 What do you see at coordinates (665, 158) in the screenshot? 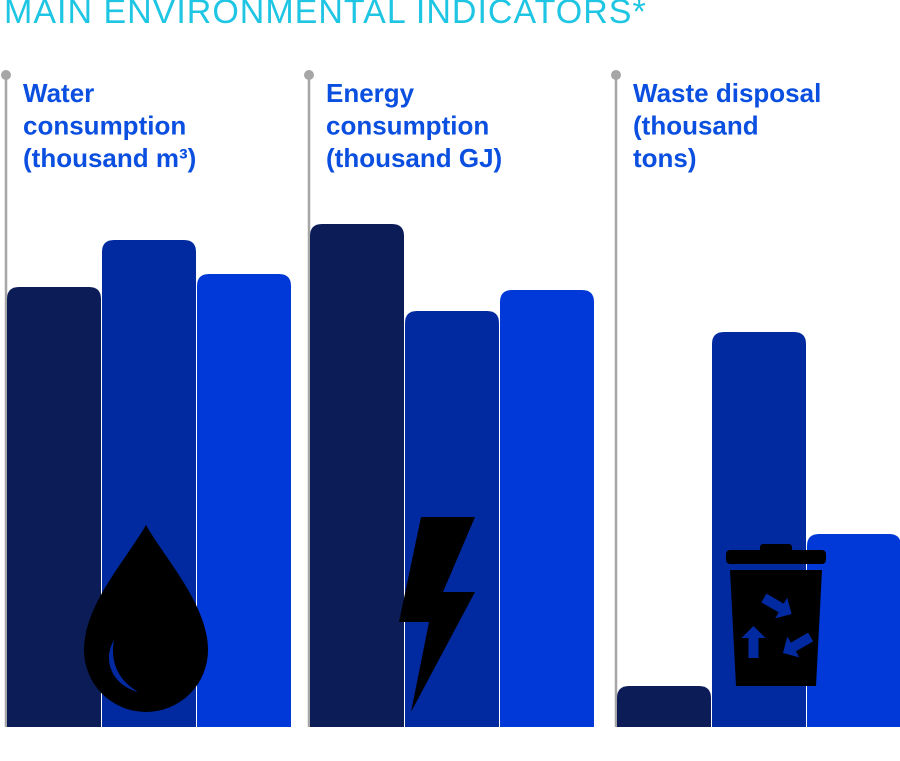
I see `panel-title-line: tons)` at bounding box center [665, 158].